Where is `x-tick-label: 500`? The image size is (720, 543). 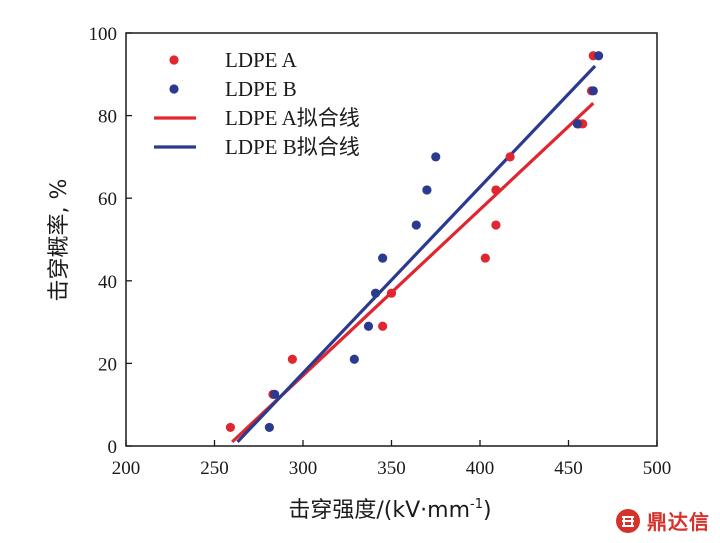
x-tick-label: 500 is located at coordinates (657, 468).